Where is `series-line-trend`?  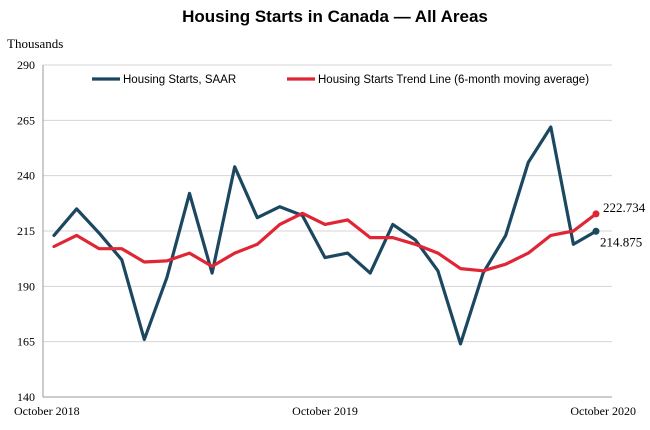
series-line-trend is located at coordinates (325, 242).